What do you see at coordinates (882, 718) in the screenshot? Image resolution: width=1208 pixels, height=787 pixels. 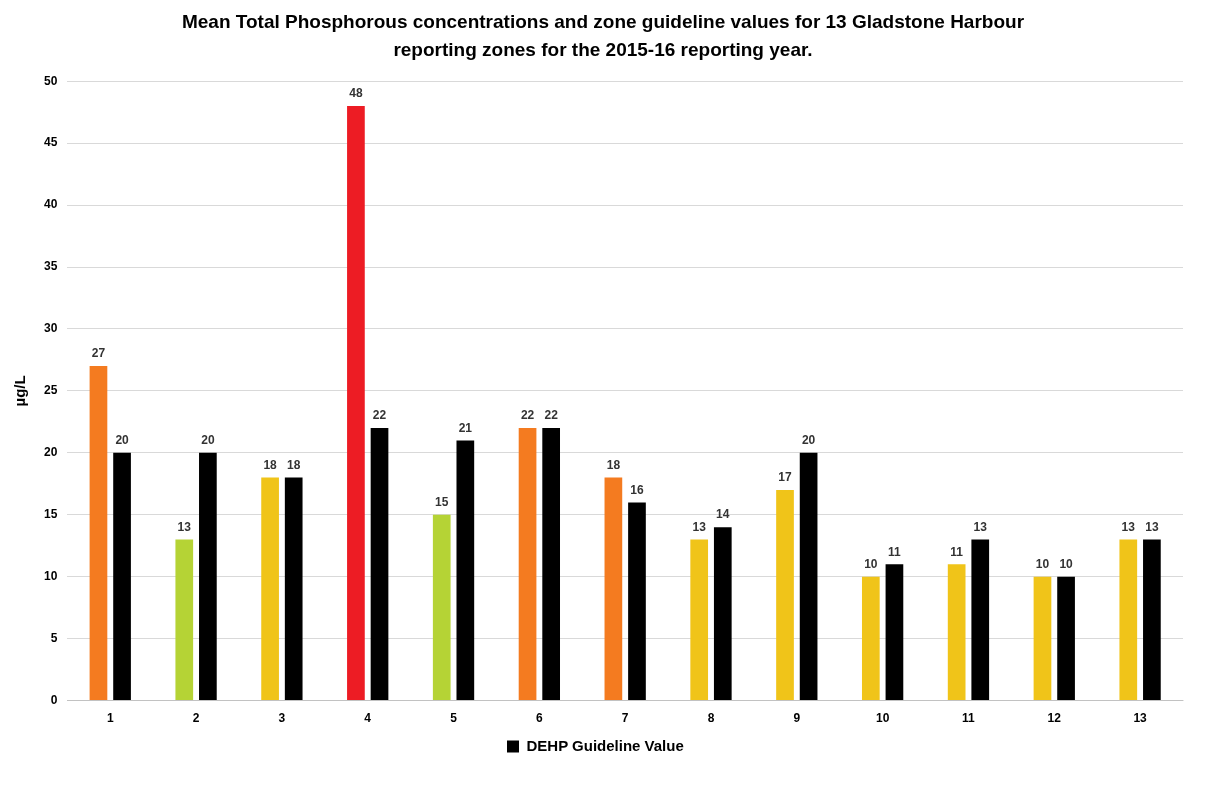 I see `x-tick-label: 10` at bounding box center [882, 718].